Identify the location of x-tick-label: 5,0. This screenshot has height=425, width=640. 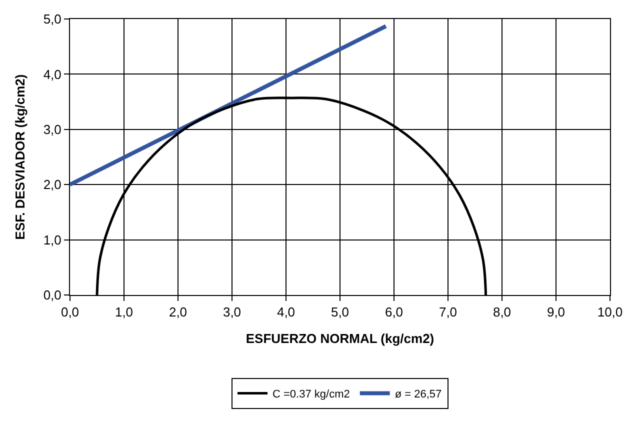
(340, 312).